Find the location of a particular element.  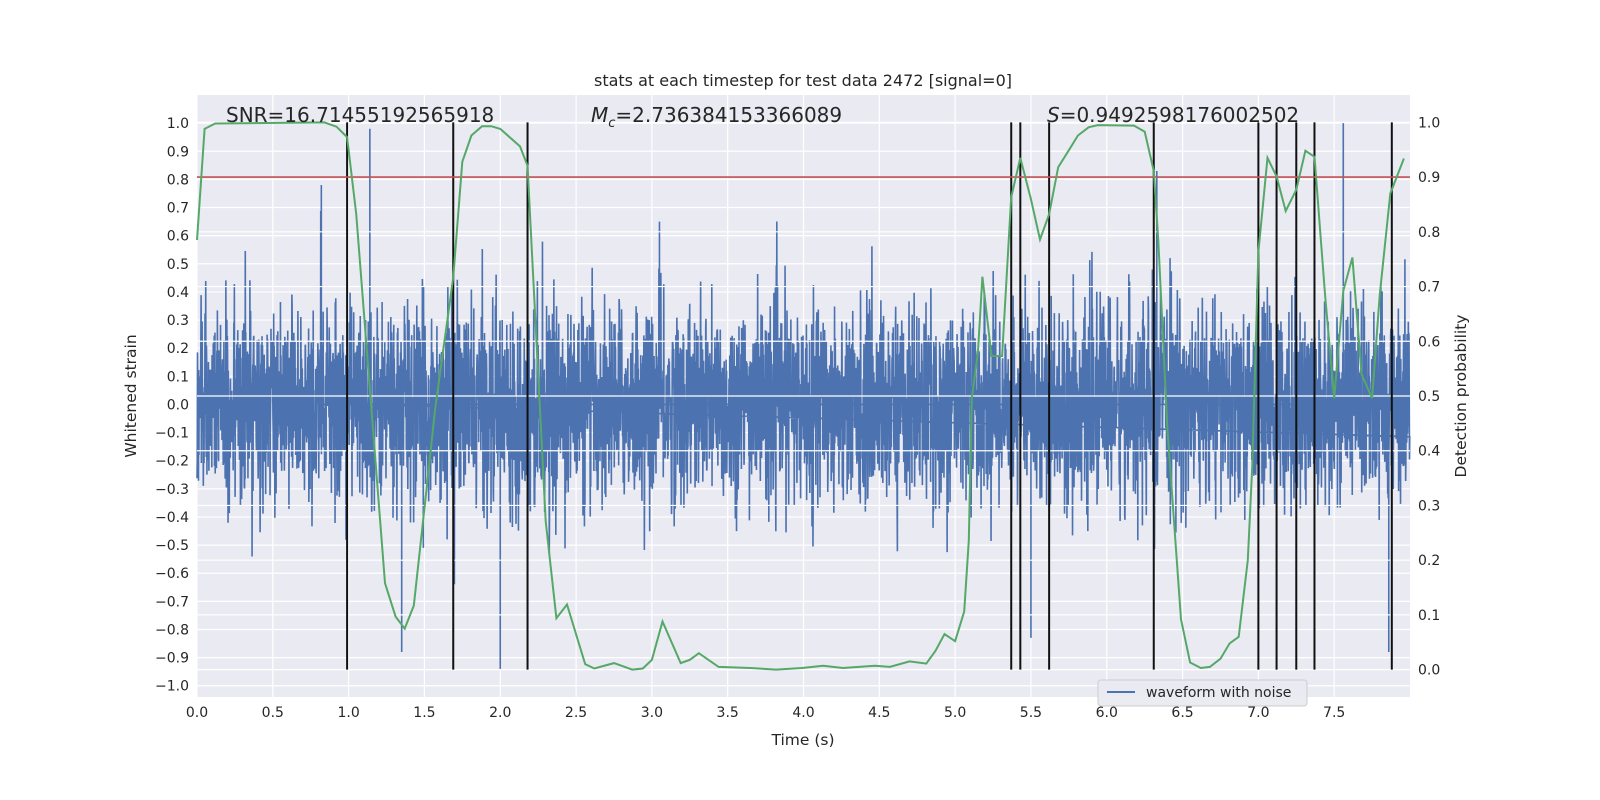

y-right-tick-label: 0.7 is located at coordinates (1429, 288).